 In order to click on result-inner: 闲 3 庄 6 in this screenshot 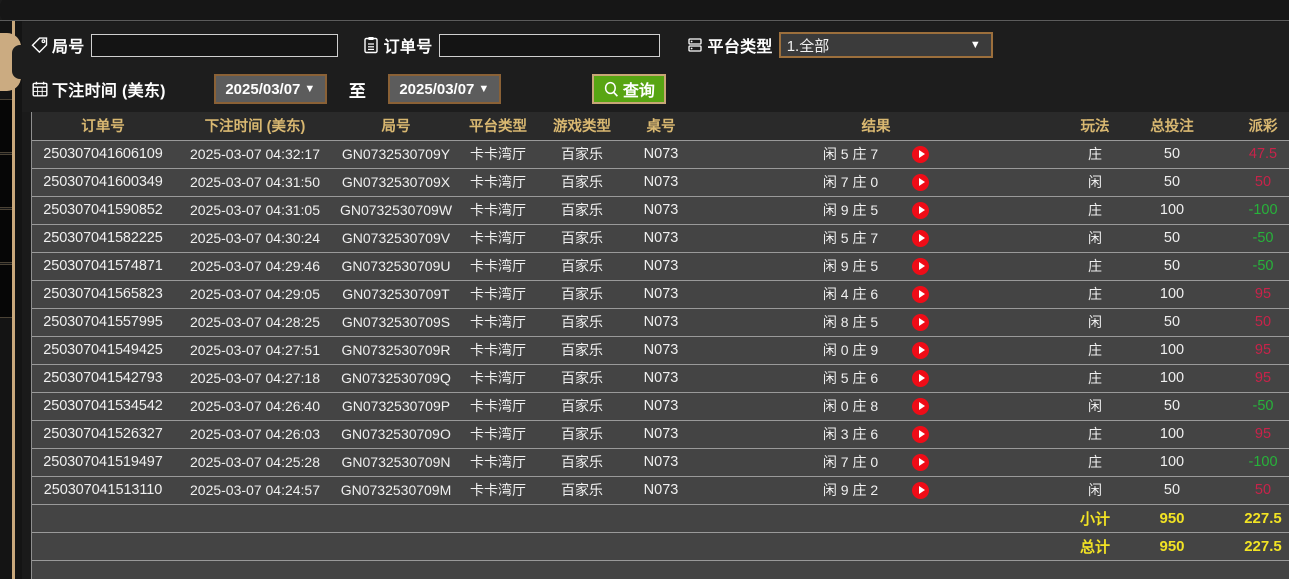, I will do `click(876, 434)`.